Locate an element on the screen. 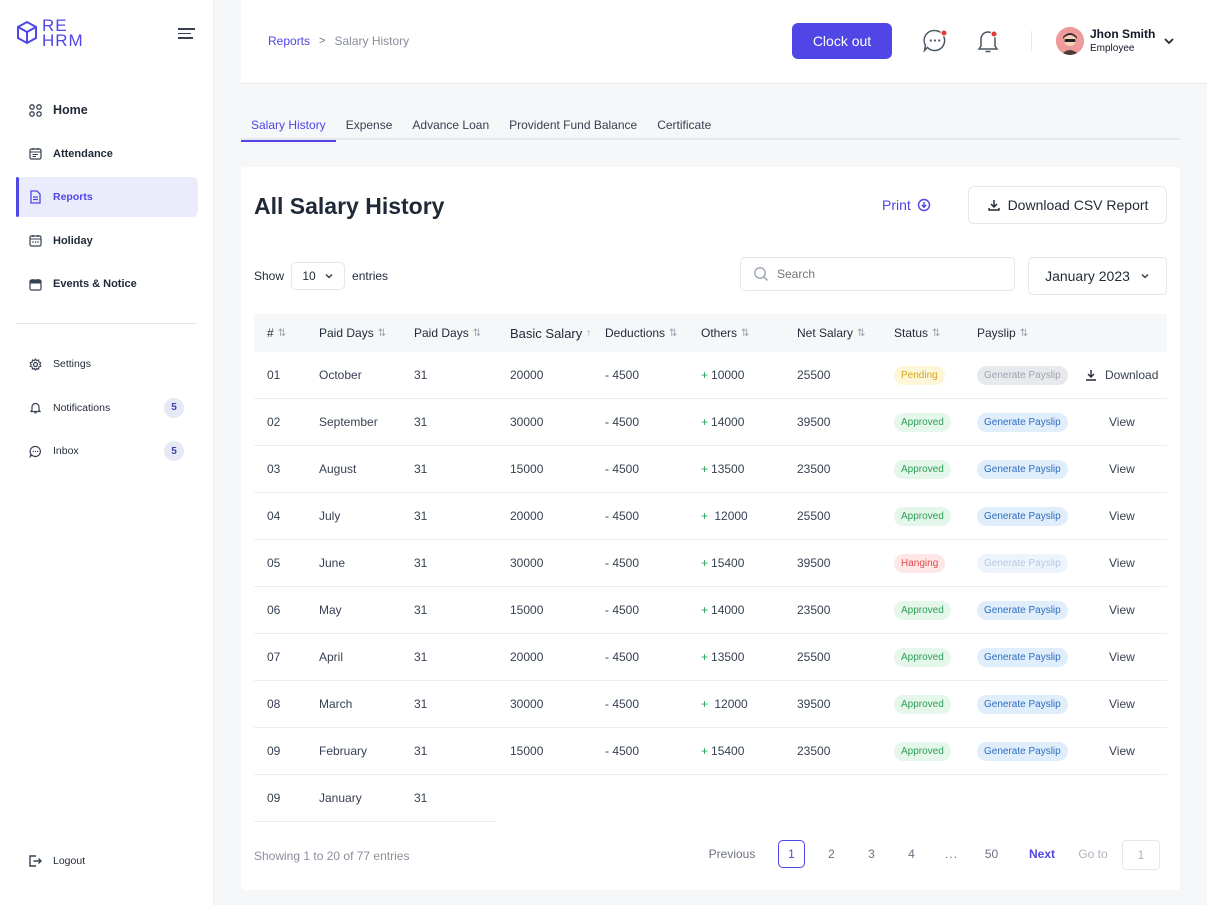  chat-icon is located at coordinates (935, 41).